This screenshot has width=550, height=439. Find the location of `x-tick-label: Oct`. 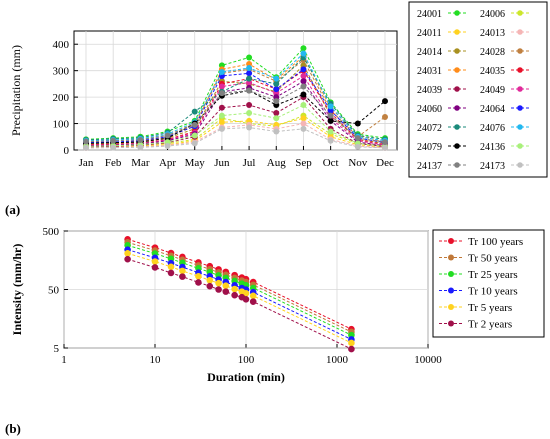

x-tick-label: Oct is located at coordinates (331, 163).